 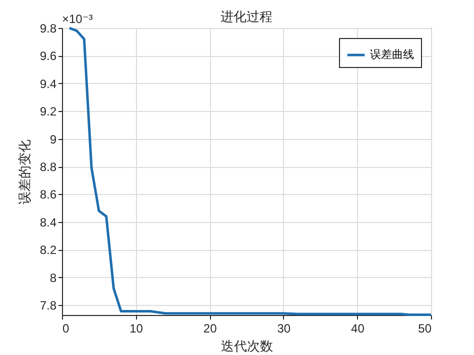 I want to click on y-tick-label: 8.2, so click(x=48, y=250).